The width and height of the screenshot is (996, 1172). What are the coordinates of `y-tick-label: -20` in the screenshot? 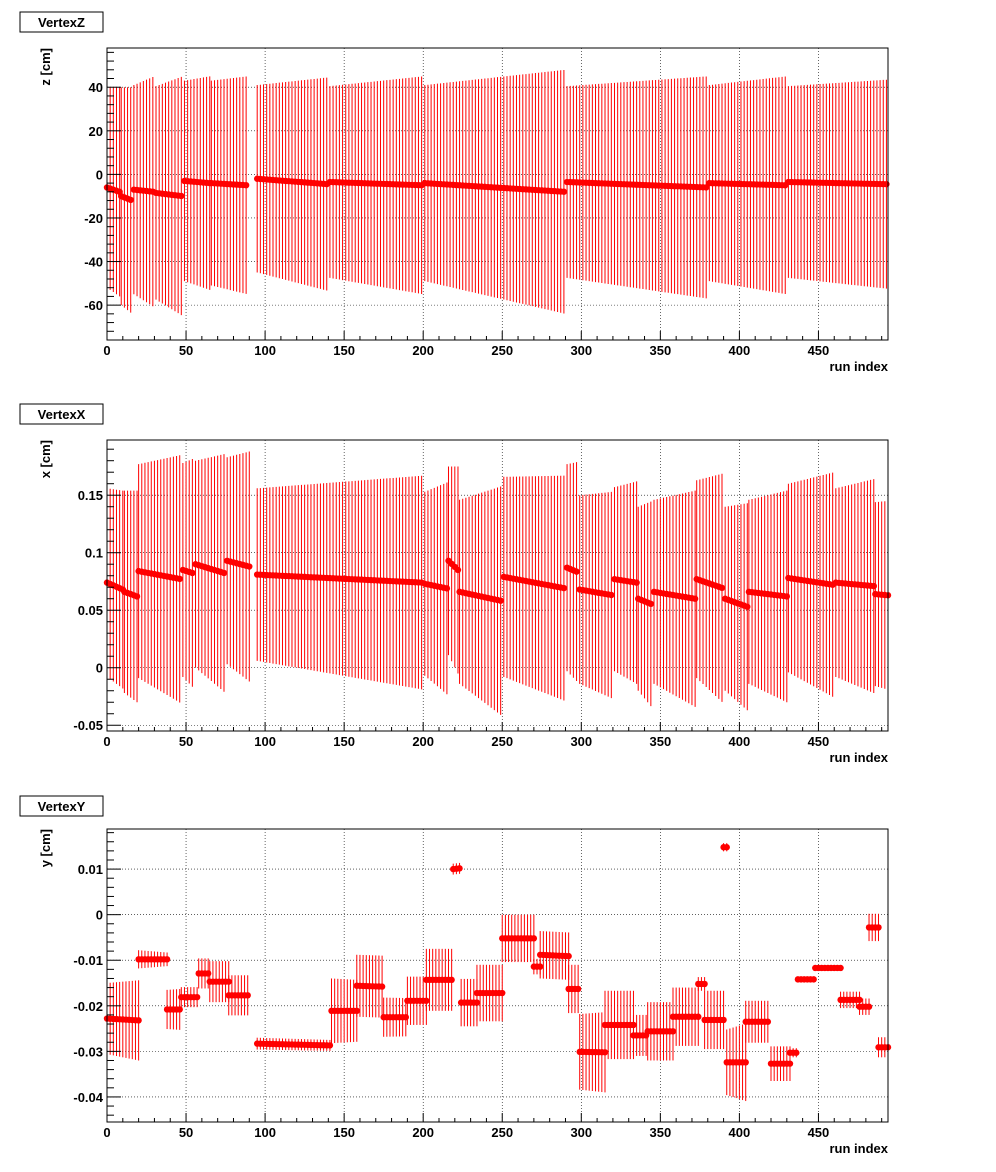 It's located at (93, 218).